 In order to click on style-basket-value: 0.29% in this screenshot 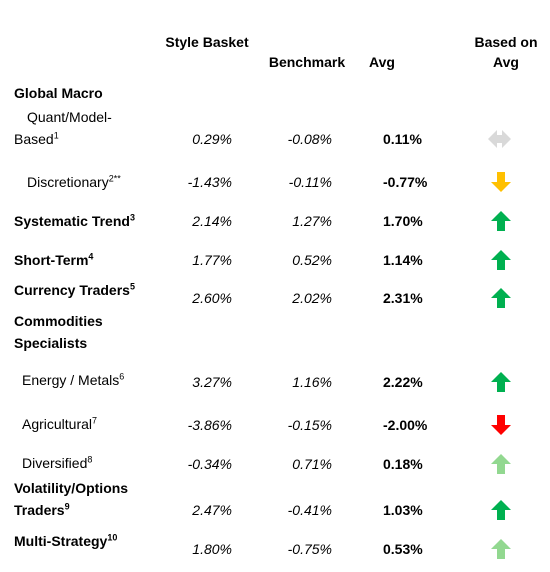, I will do `click(212, 139)`.